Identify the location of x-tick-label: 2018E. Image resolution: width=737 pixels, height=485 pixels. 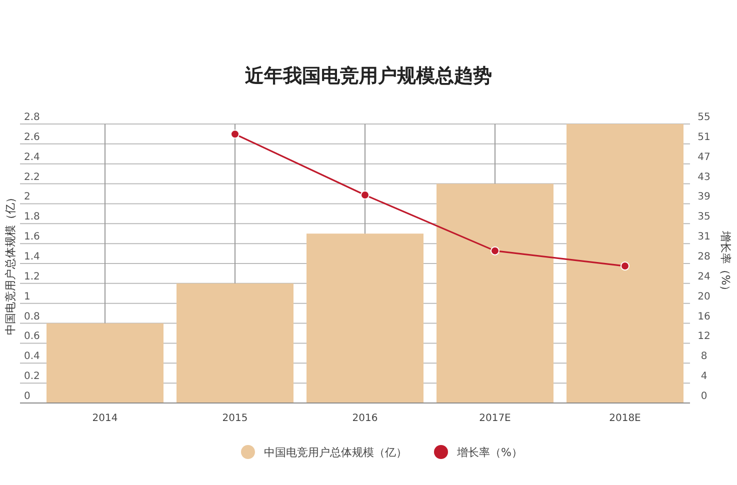
(625, 418).